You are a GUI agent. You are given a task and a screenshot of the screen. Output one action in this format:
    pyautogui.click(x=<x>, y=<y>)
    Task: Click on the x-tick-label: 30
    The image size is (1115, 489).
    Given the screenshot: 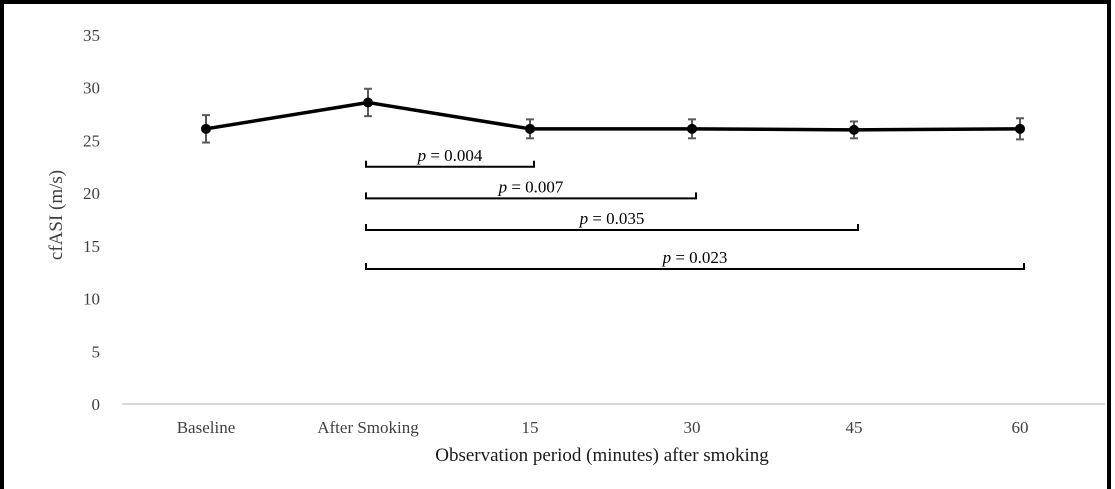 What is the action you would take?
    pyautogui.click(x=692, y=427)
    